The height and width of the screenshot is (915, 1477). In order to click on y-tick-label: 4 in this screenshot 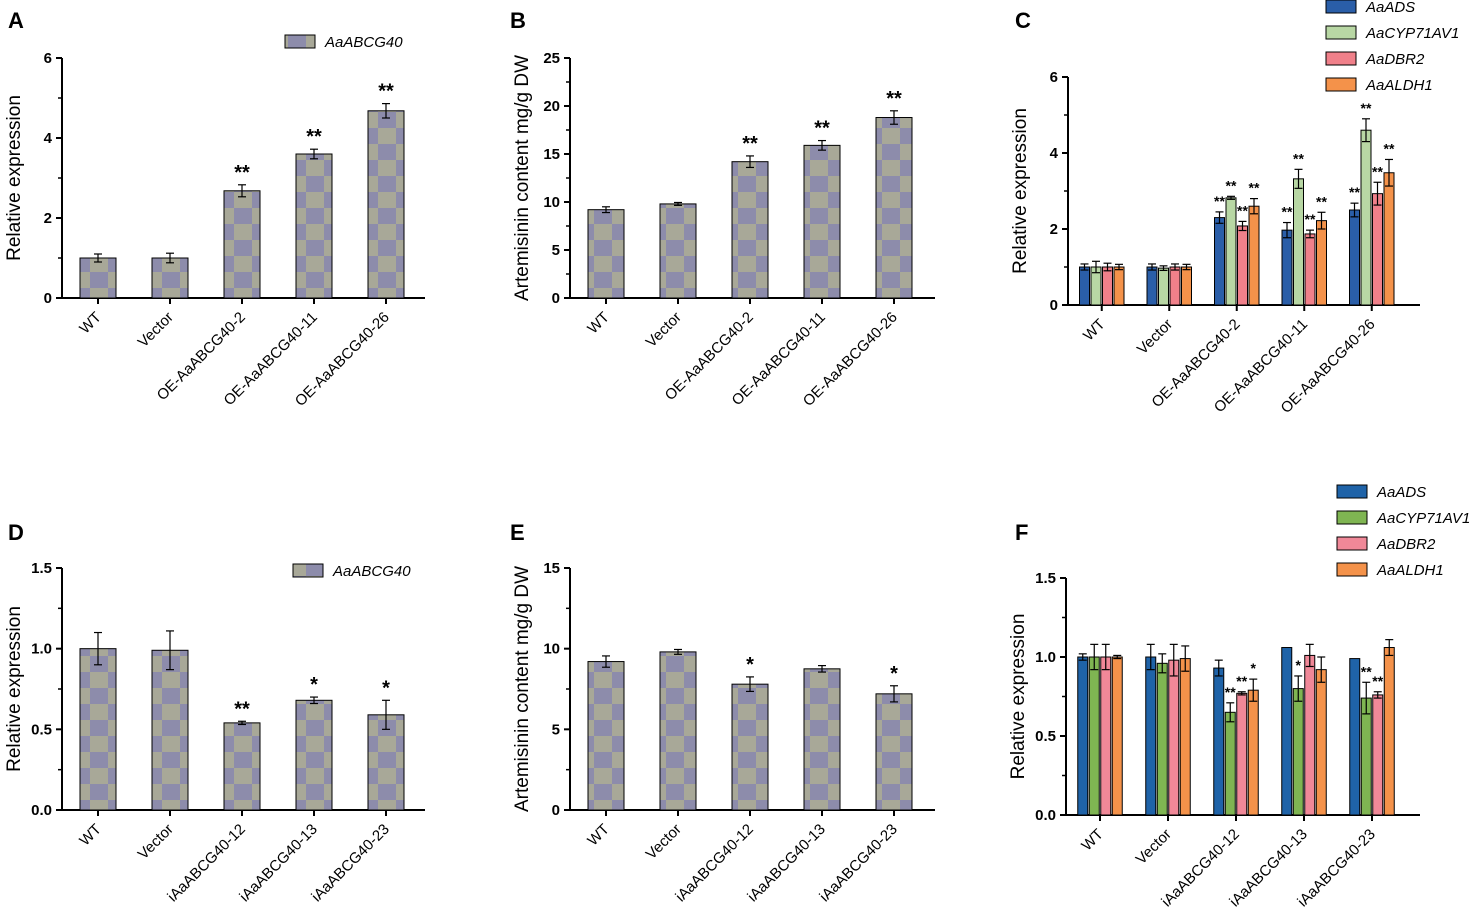, I will do `click(48, 138)`.